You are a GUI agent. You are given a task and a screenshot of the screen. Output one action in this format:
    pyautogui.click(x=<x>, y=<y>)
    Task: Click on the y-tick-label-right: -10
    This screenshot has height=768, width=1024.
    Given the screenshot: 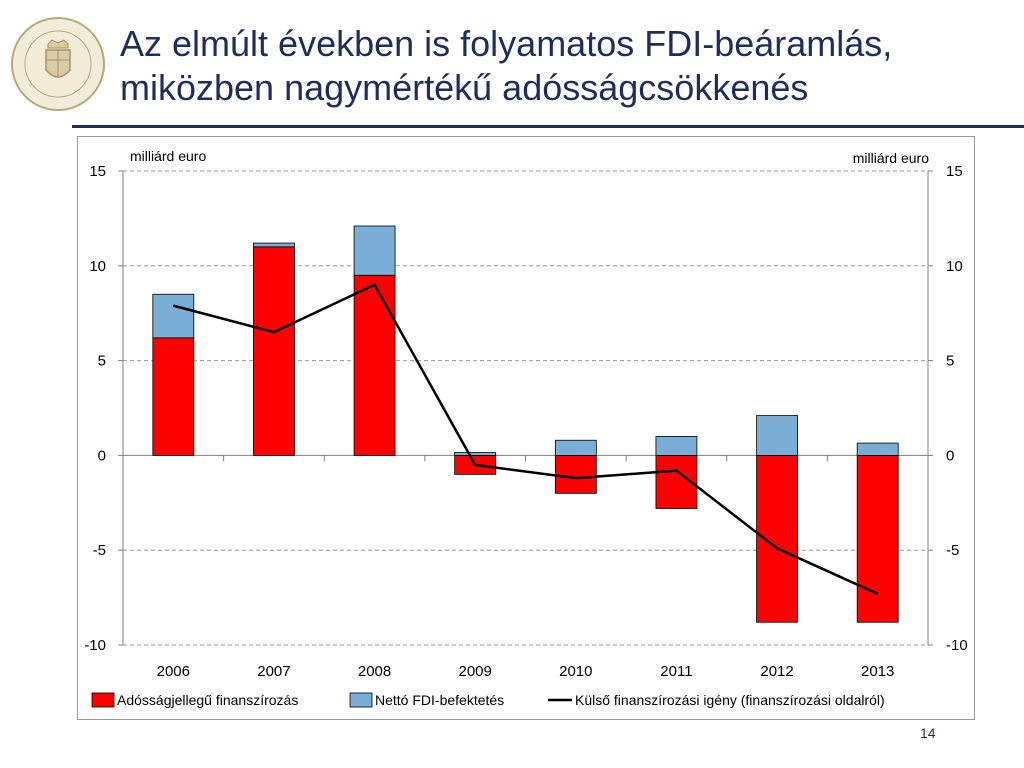 What is the action you would take?
    pyautogui.click(x=957, y=645)
    